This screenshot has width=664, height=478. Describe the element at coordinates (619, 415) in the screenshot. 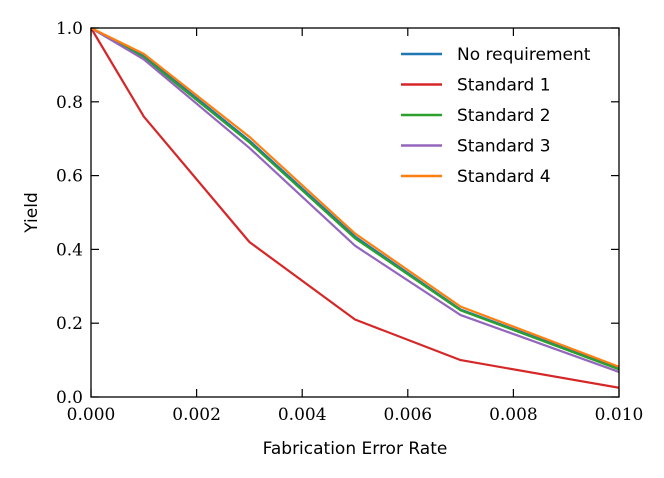

I see `x-tick-label: 0.010` at that location.